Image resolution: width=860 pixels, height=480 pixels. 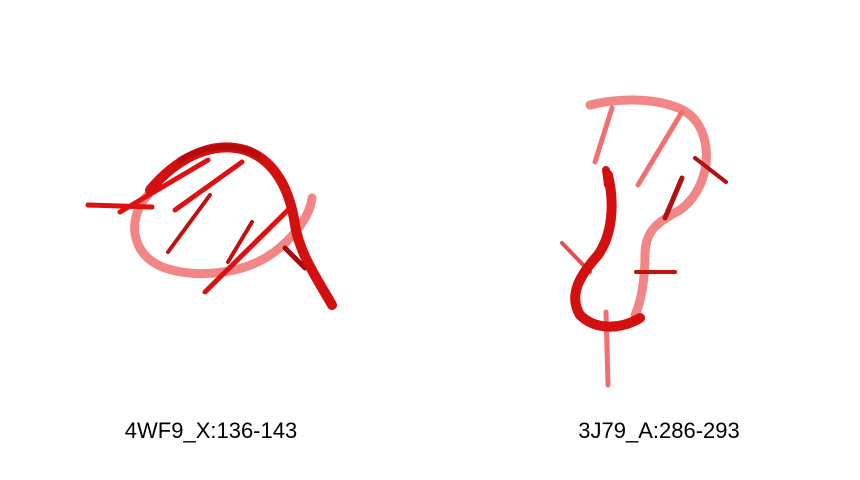 What do you see at coordinates (211, 226) in the screenshot?
I see `rna-backbone-render-4wf9` at bounding box center [211, 226].